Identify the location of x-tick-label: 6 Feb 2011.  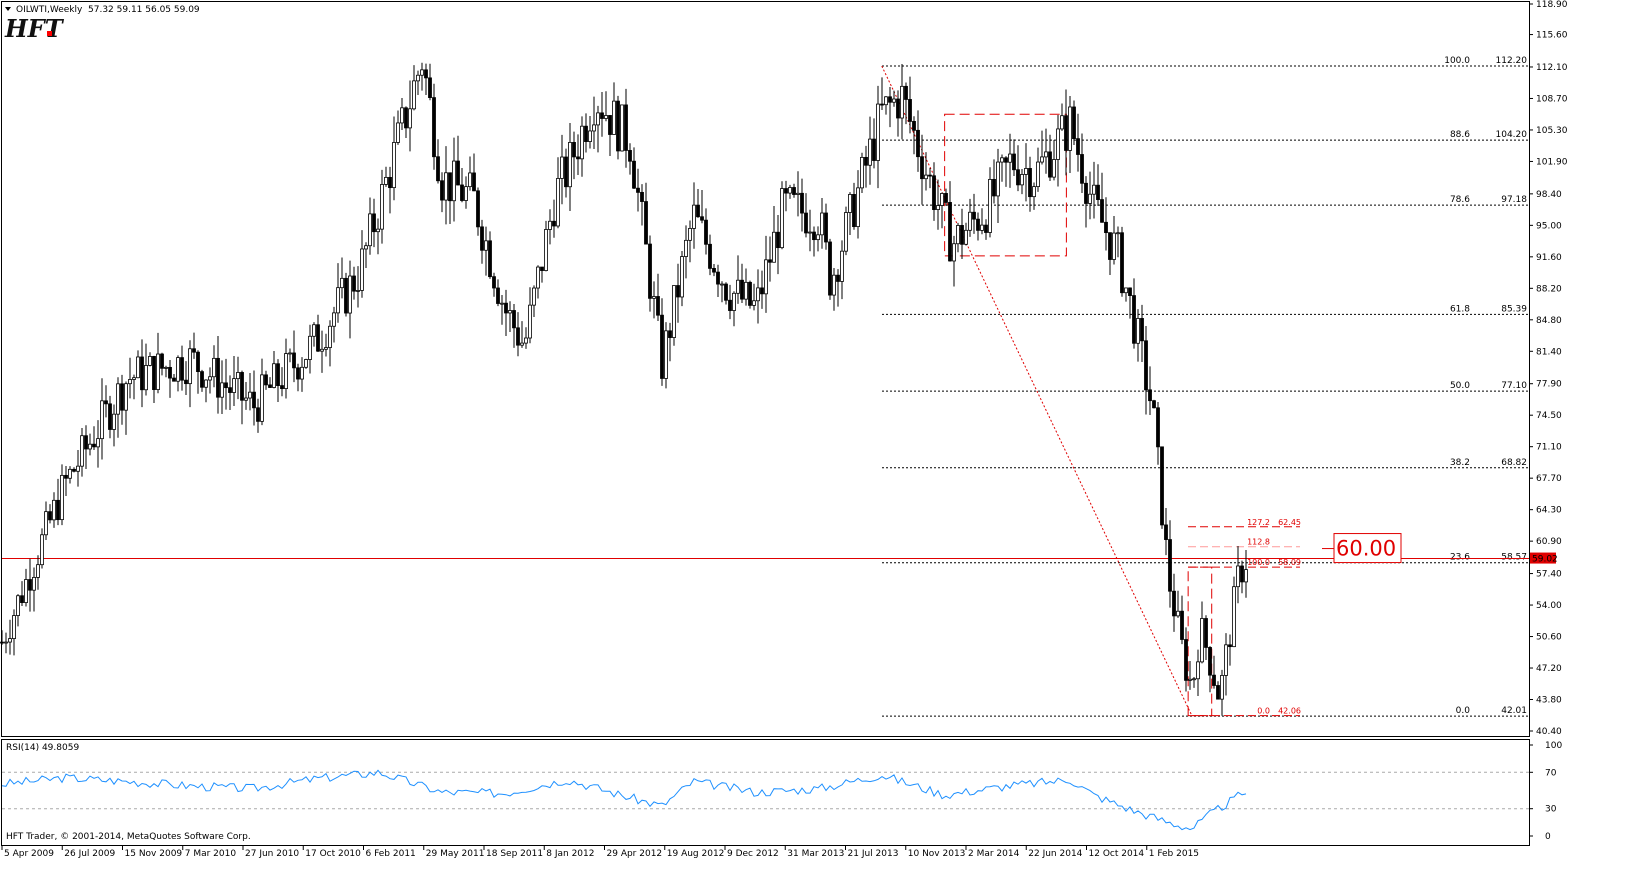
(391, 854).